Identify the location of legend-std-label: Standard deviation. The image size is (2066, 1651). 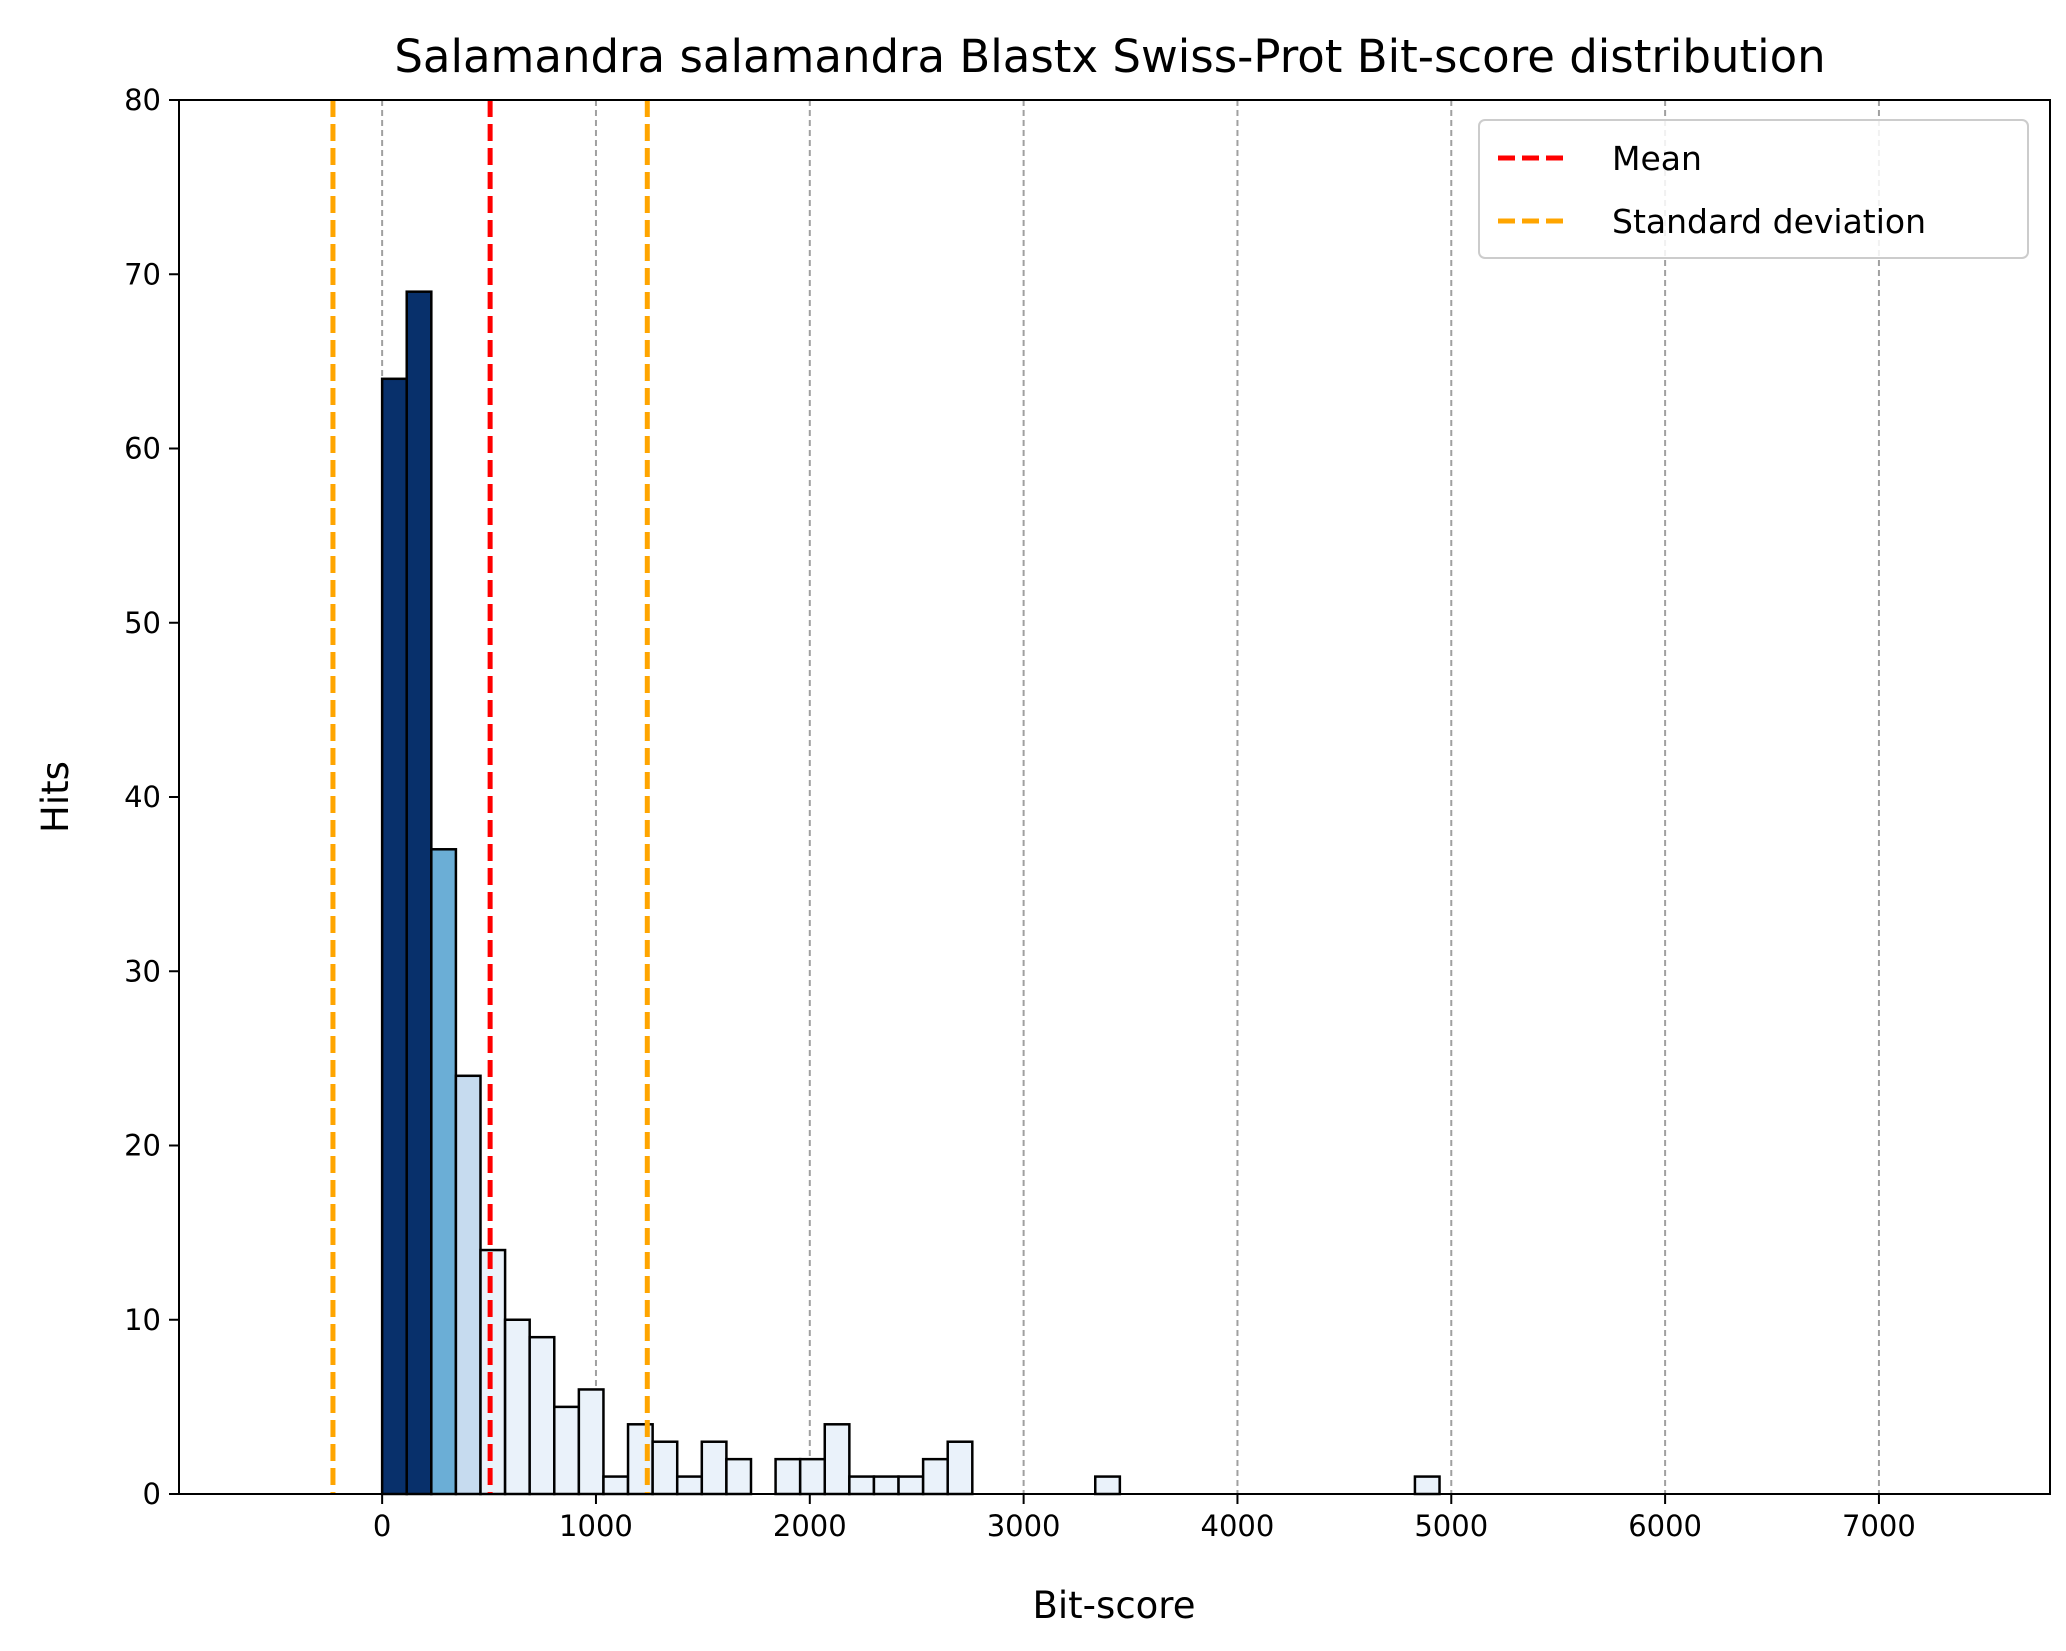
(1769, 221).